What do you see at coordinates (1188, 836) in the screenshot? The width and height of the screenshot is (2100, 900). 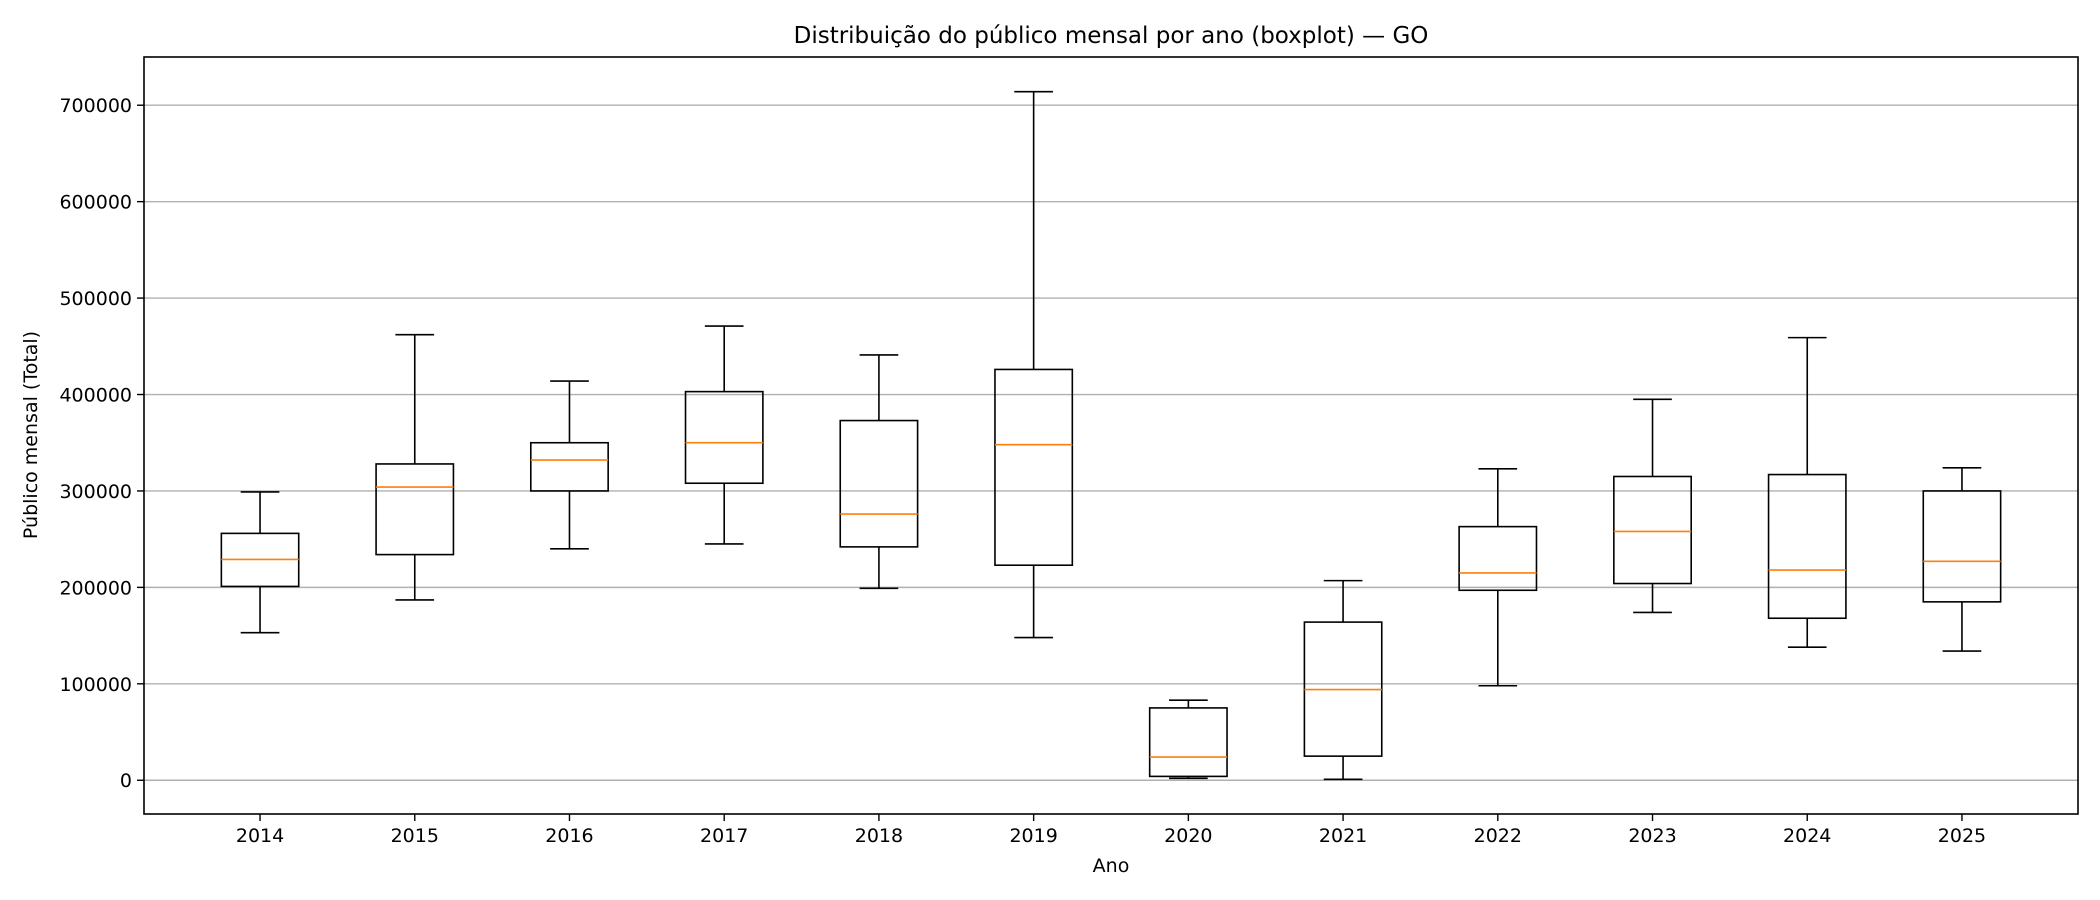 I see `x-tick-label: 2020` at bounding box center [1188, 836].